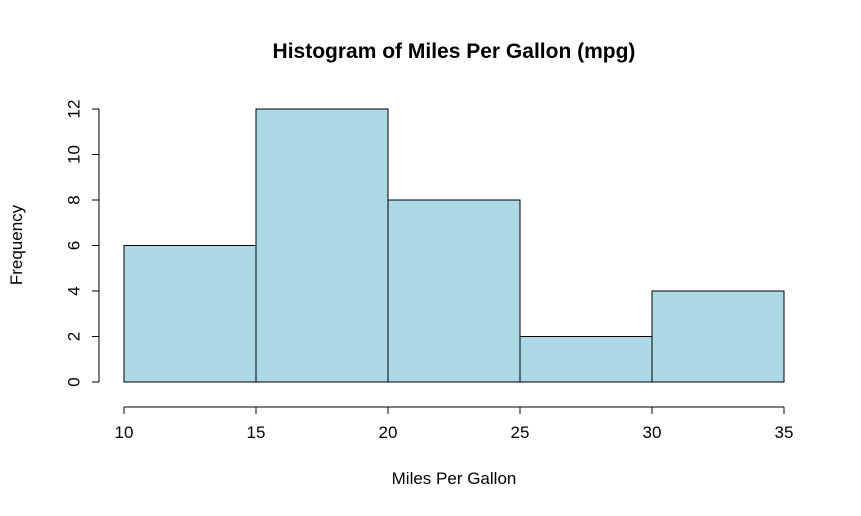  Describe the element at coordinates (124, 432) in the screenshot. I see `x-tick-label-10: 10` at that location.